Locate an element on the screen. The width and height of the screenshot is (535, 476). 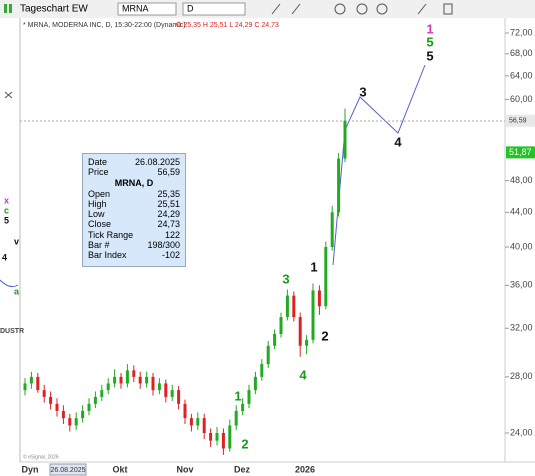
x-tick-label: 26.08.2025 is located at coordinates (67, 470).